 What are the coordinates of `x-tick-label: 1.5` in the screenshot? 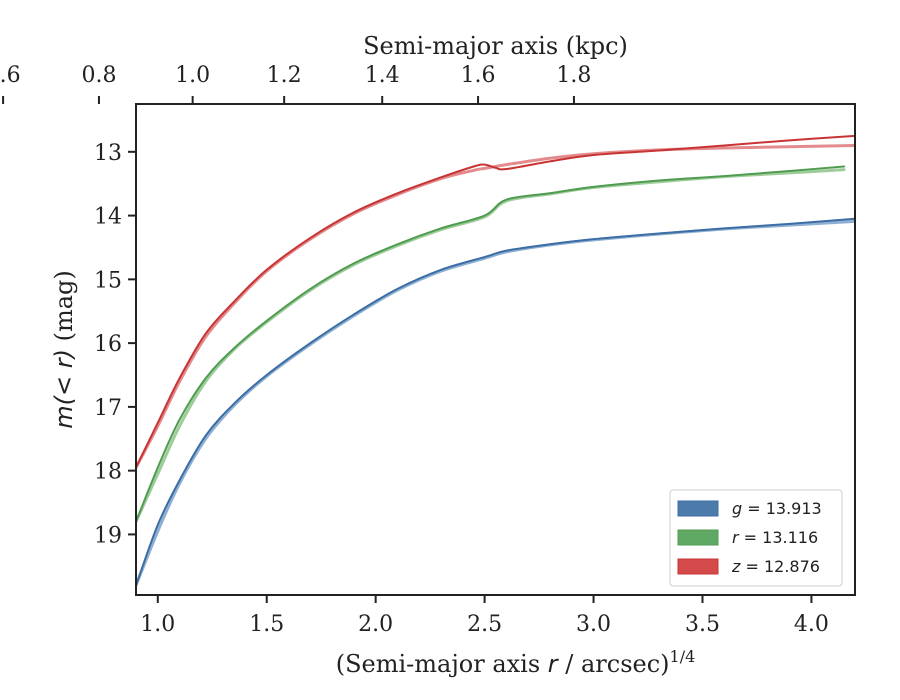 It's located at (266, 624).